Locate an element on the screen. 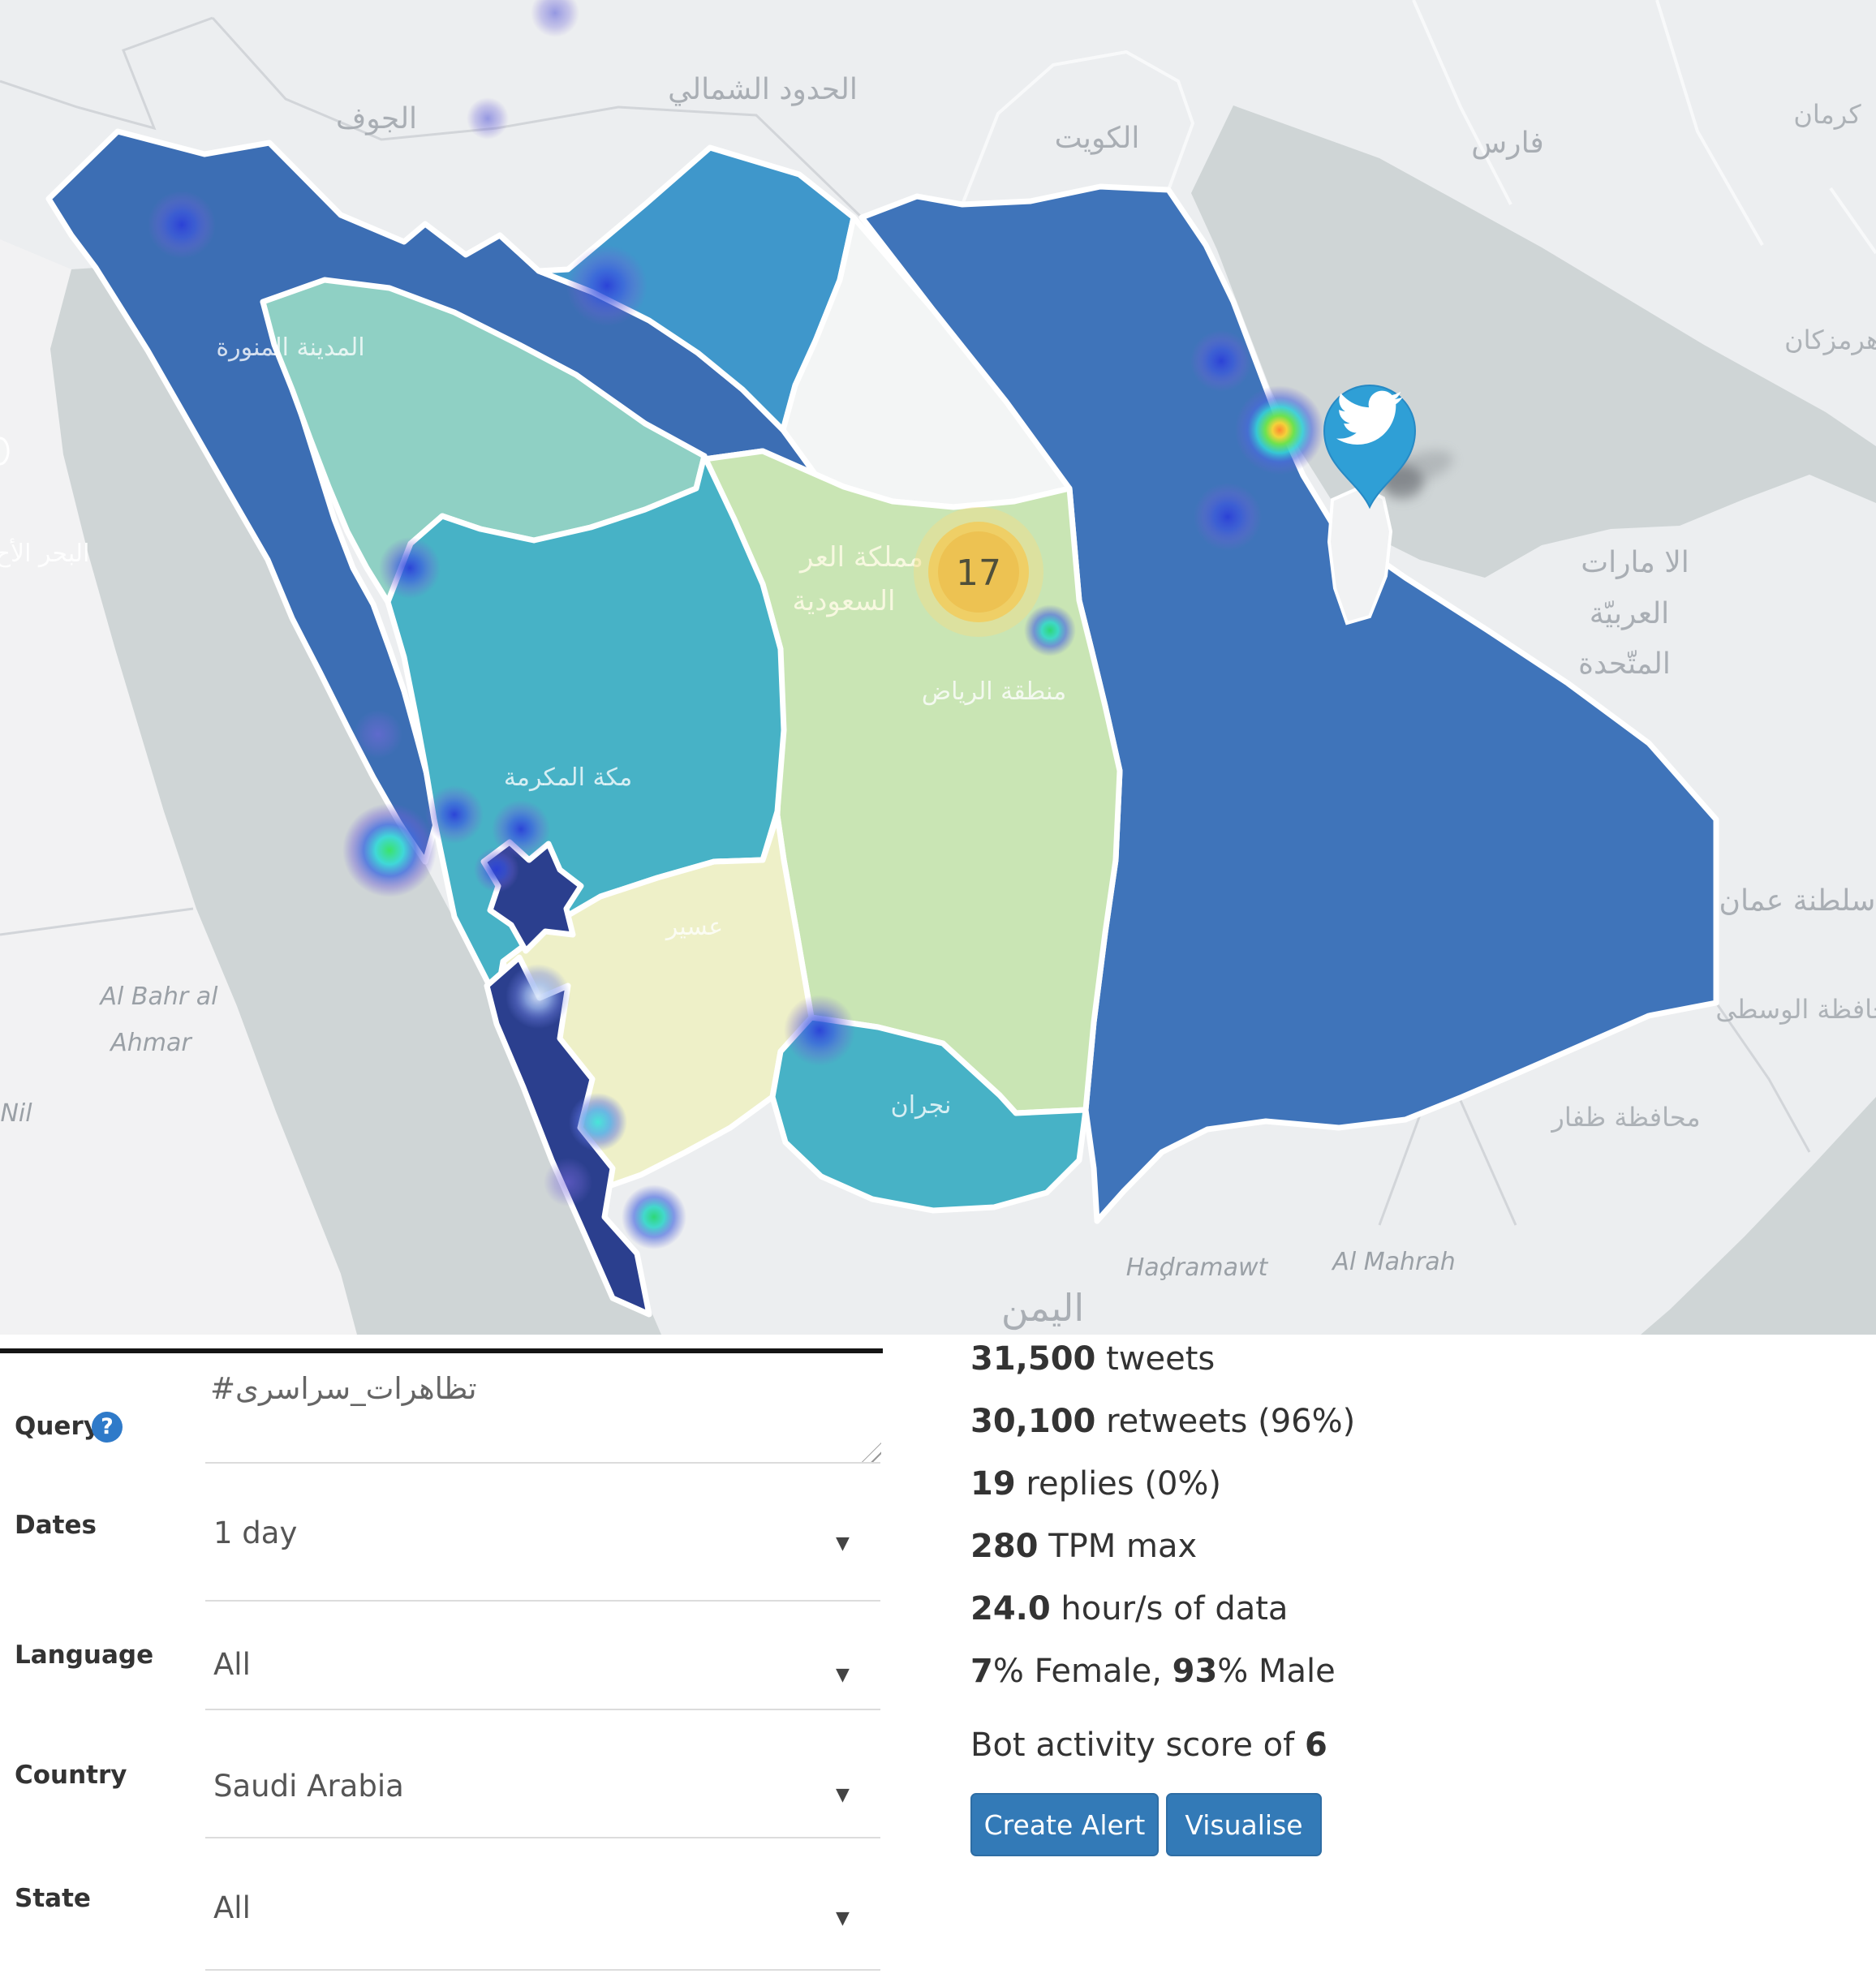 This screenshot has width=1876, height=1978. stat-retweets: 30,100 retweets (96%) is located at coordinates (1162, 1421).